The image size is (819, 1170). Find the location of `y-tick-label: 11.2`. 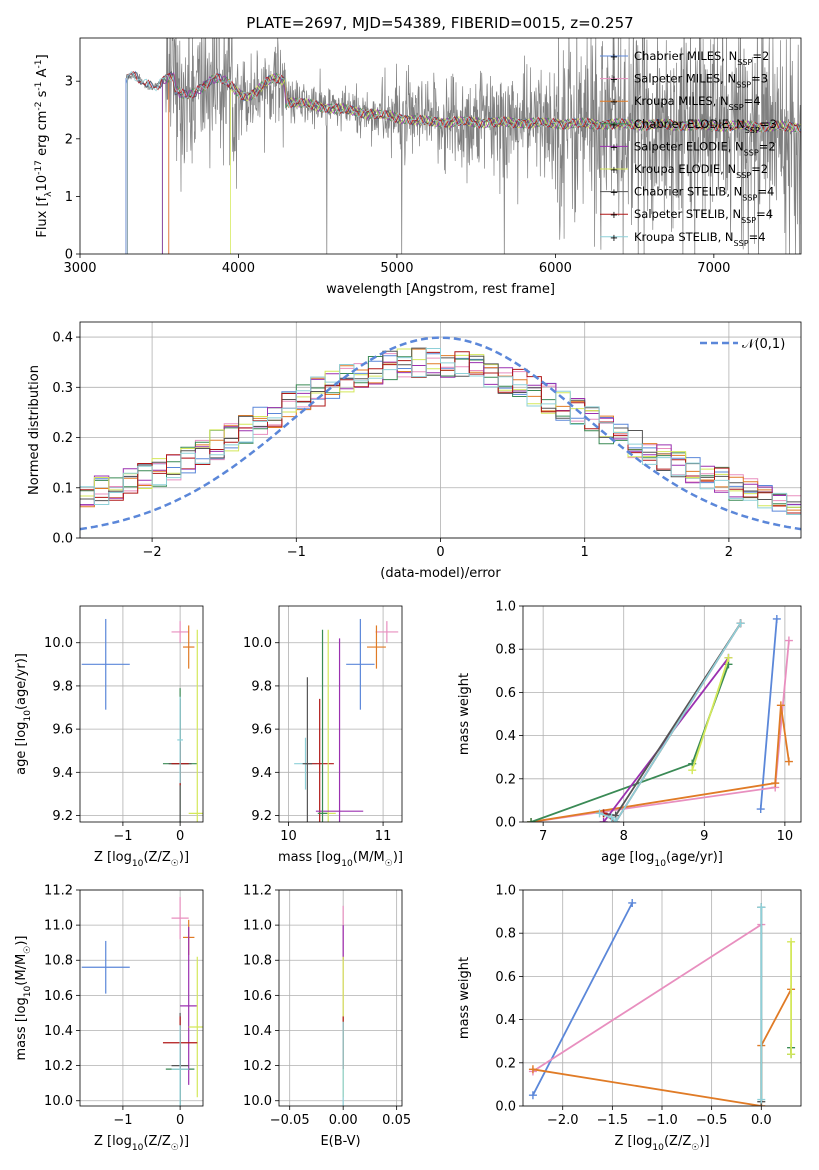

y-tick-label: 11.2 is located at coordinates (257, 891).